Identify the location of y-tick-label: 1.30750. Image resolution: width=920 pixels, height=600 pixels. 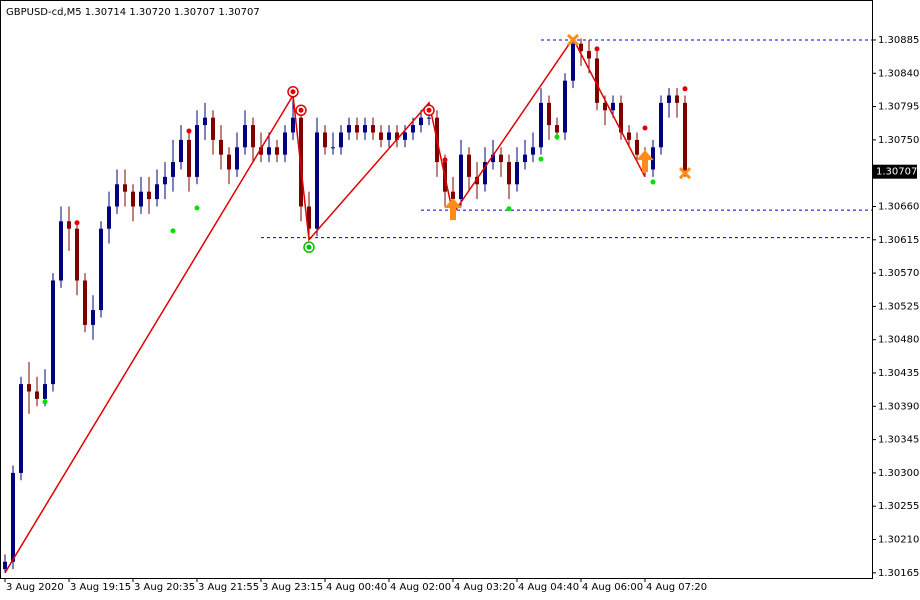
(898, 140).